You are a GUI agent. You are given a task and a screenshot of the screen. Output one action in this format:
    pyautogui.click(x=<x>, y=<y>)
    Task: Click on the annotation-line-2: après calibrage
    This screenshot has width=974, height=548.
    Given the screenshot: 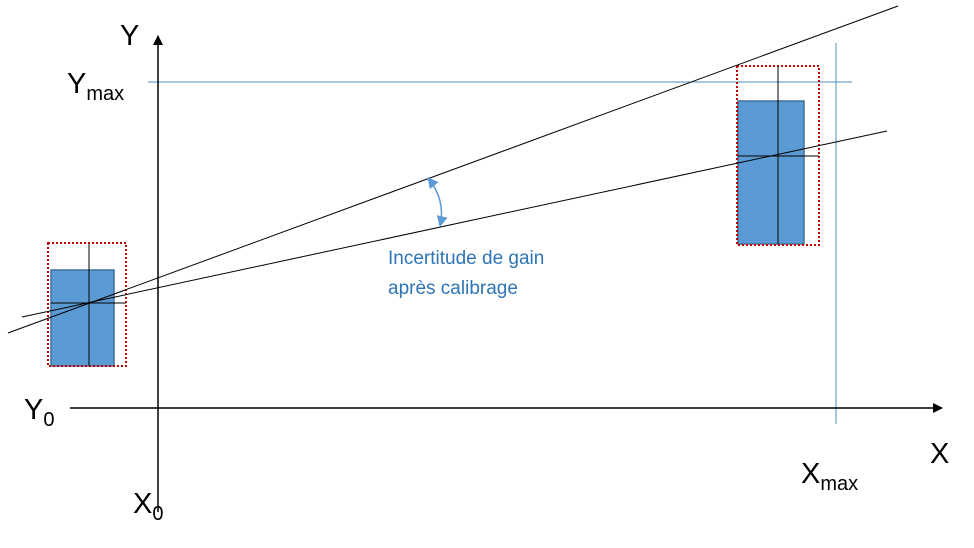 What is the action you would take?
    pyautogui.click(x=453, y=288)
    